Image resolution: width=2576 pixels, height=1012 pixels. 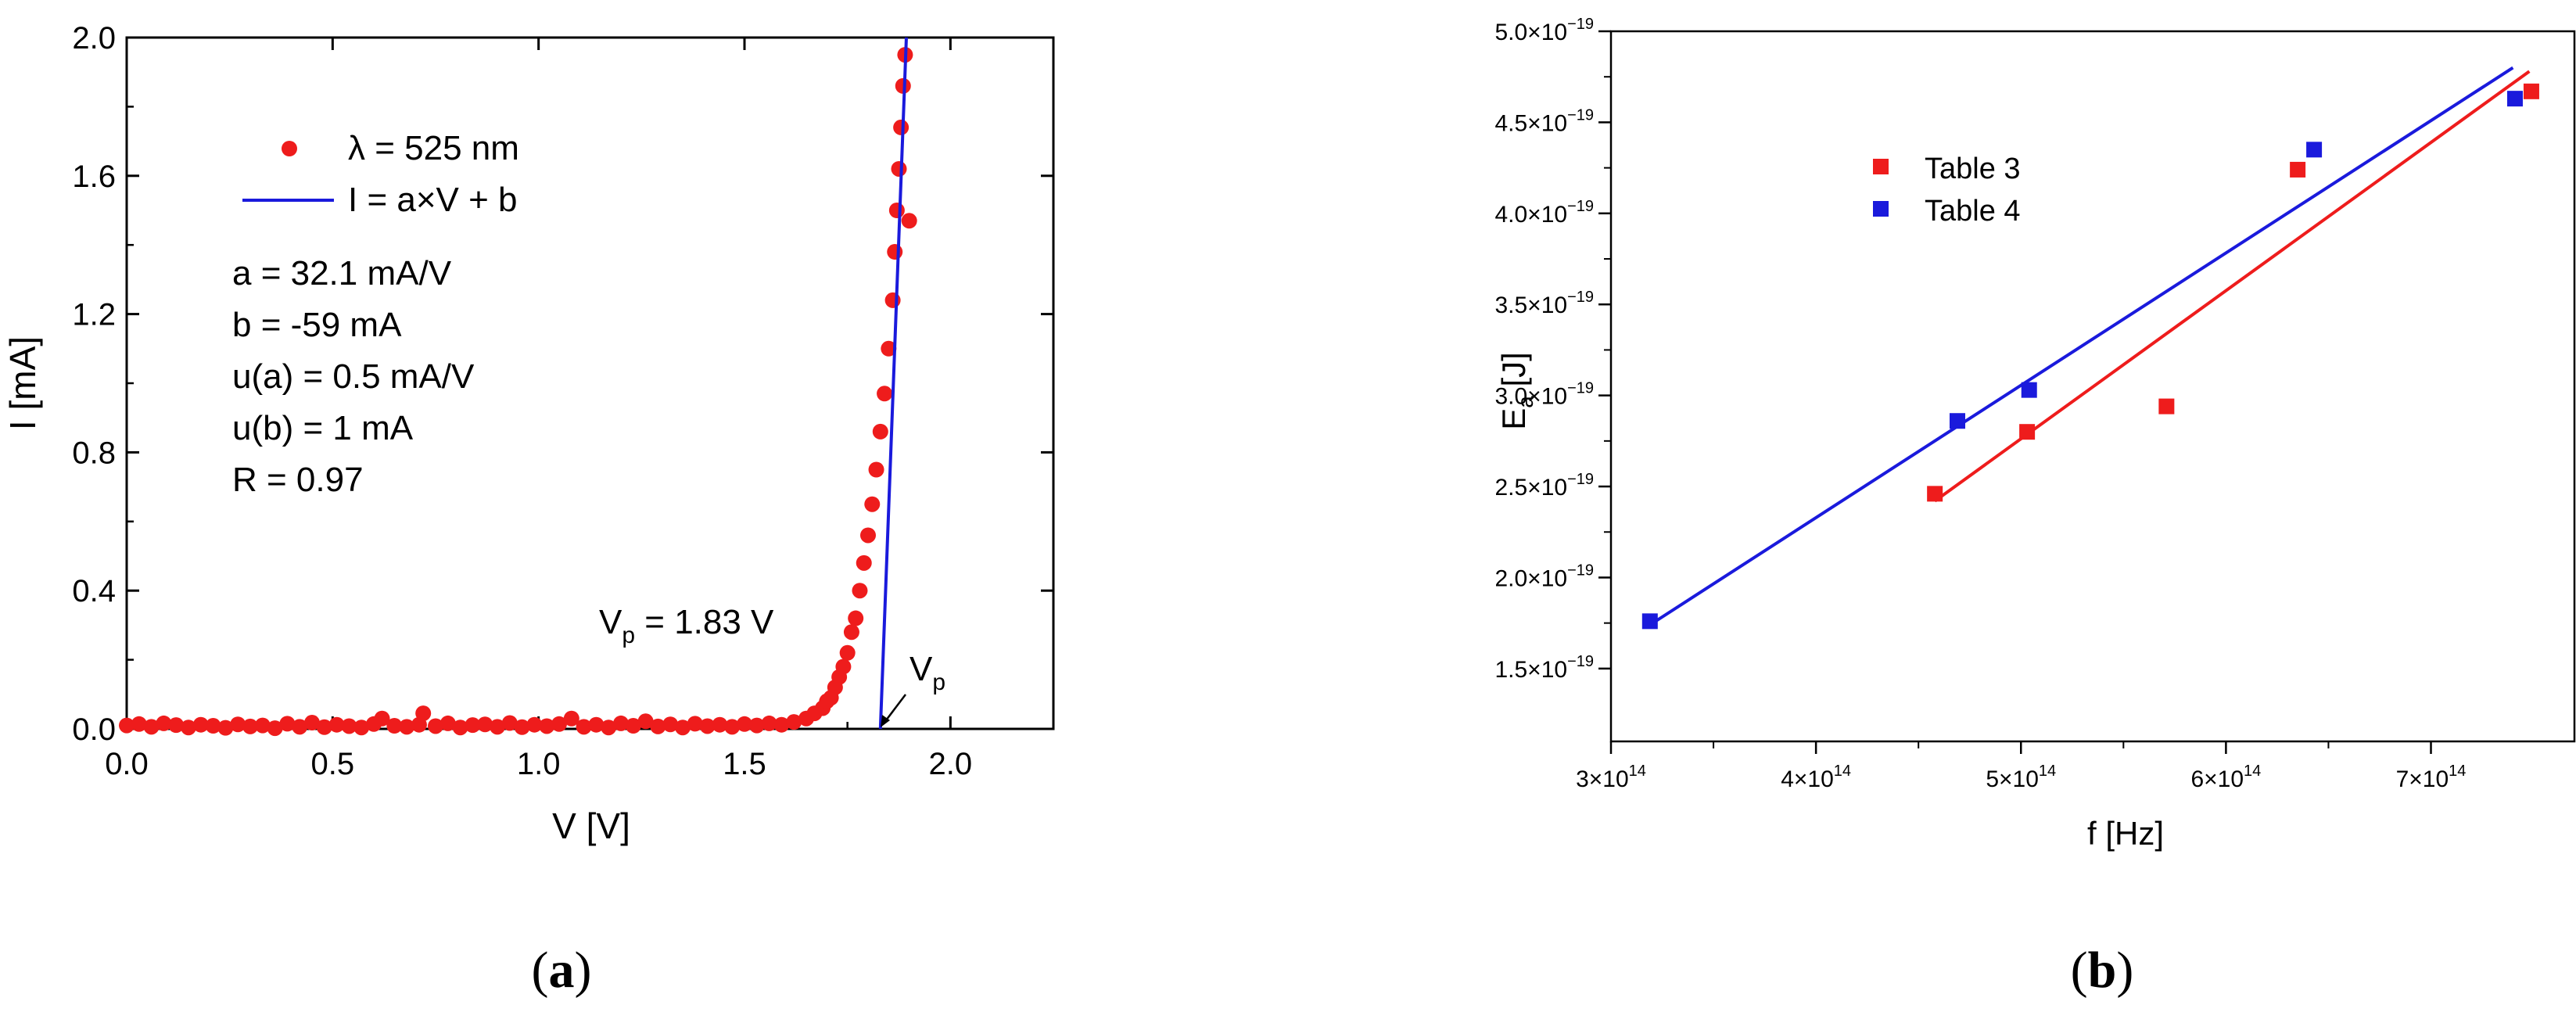 What do you see at coordinates (1544, 213) in the screenshot?
I see `chart-b-ytick-label: 4.0×10⁻¹⁹` at bounding box center [1544, 213].